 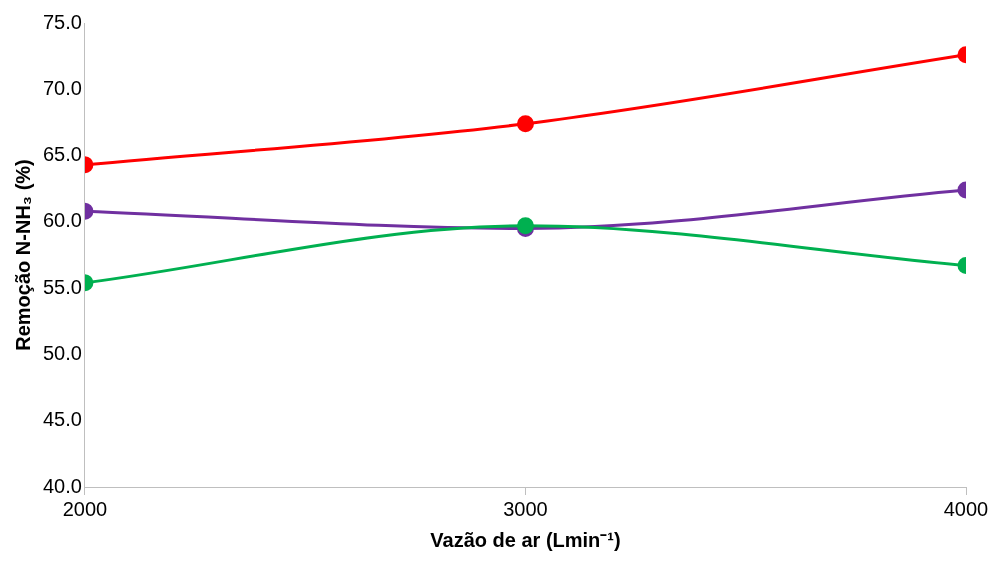 I want to click on x-tick-label: 2000, so click(x=85, y=508).